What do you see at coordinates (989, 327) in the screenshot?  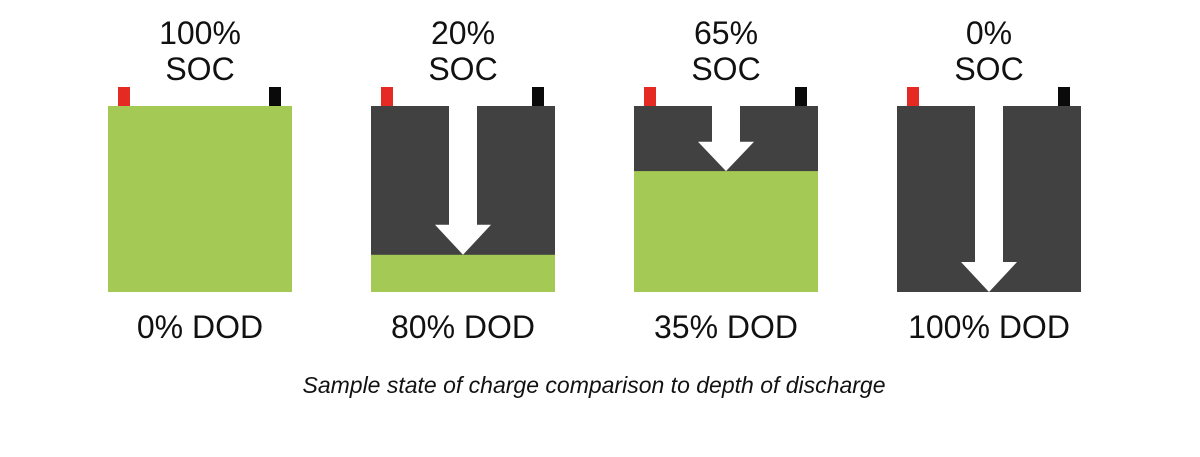 I see `dod-label: 100% DOD` at bounding box center [989, 327].